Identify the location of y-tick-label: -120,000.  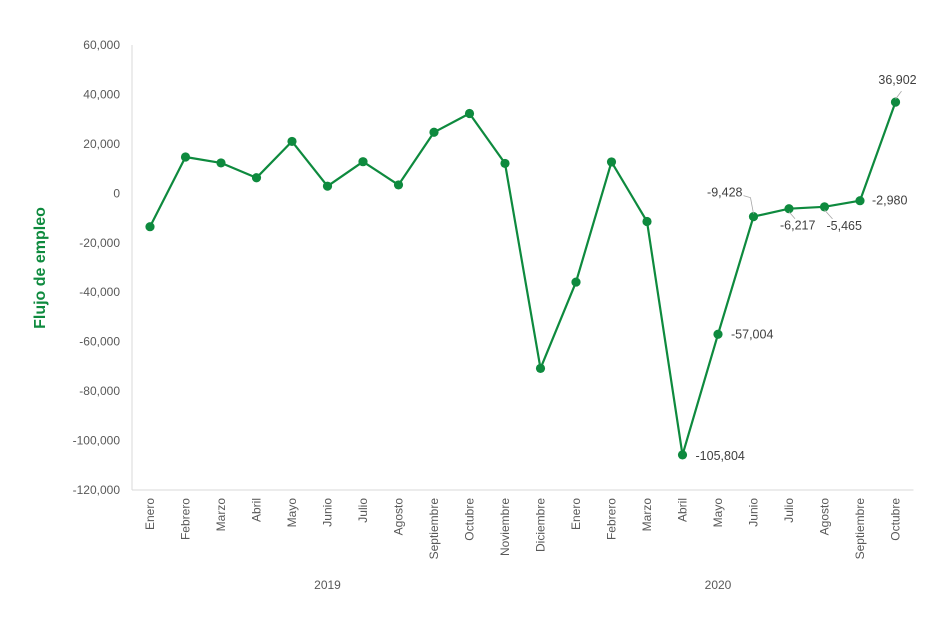
(97, 490).